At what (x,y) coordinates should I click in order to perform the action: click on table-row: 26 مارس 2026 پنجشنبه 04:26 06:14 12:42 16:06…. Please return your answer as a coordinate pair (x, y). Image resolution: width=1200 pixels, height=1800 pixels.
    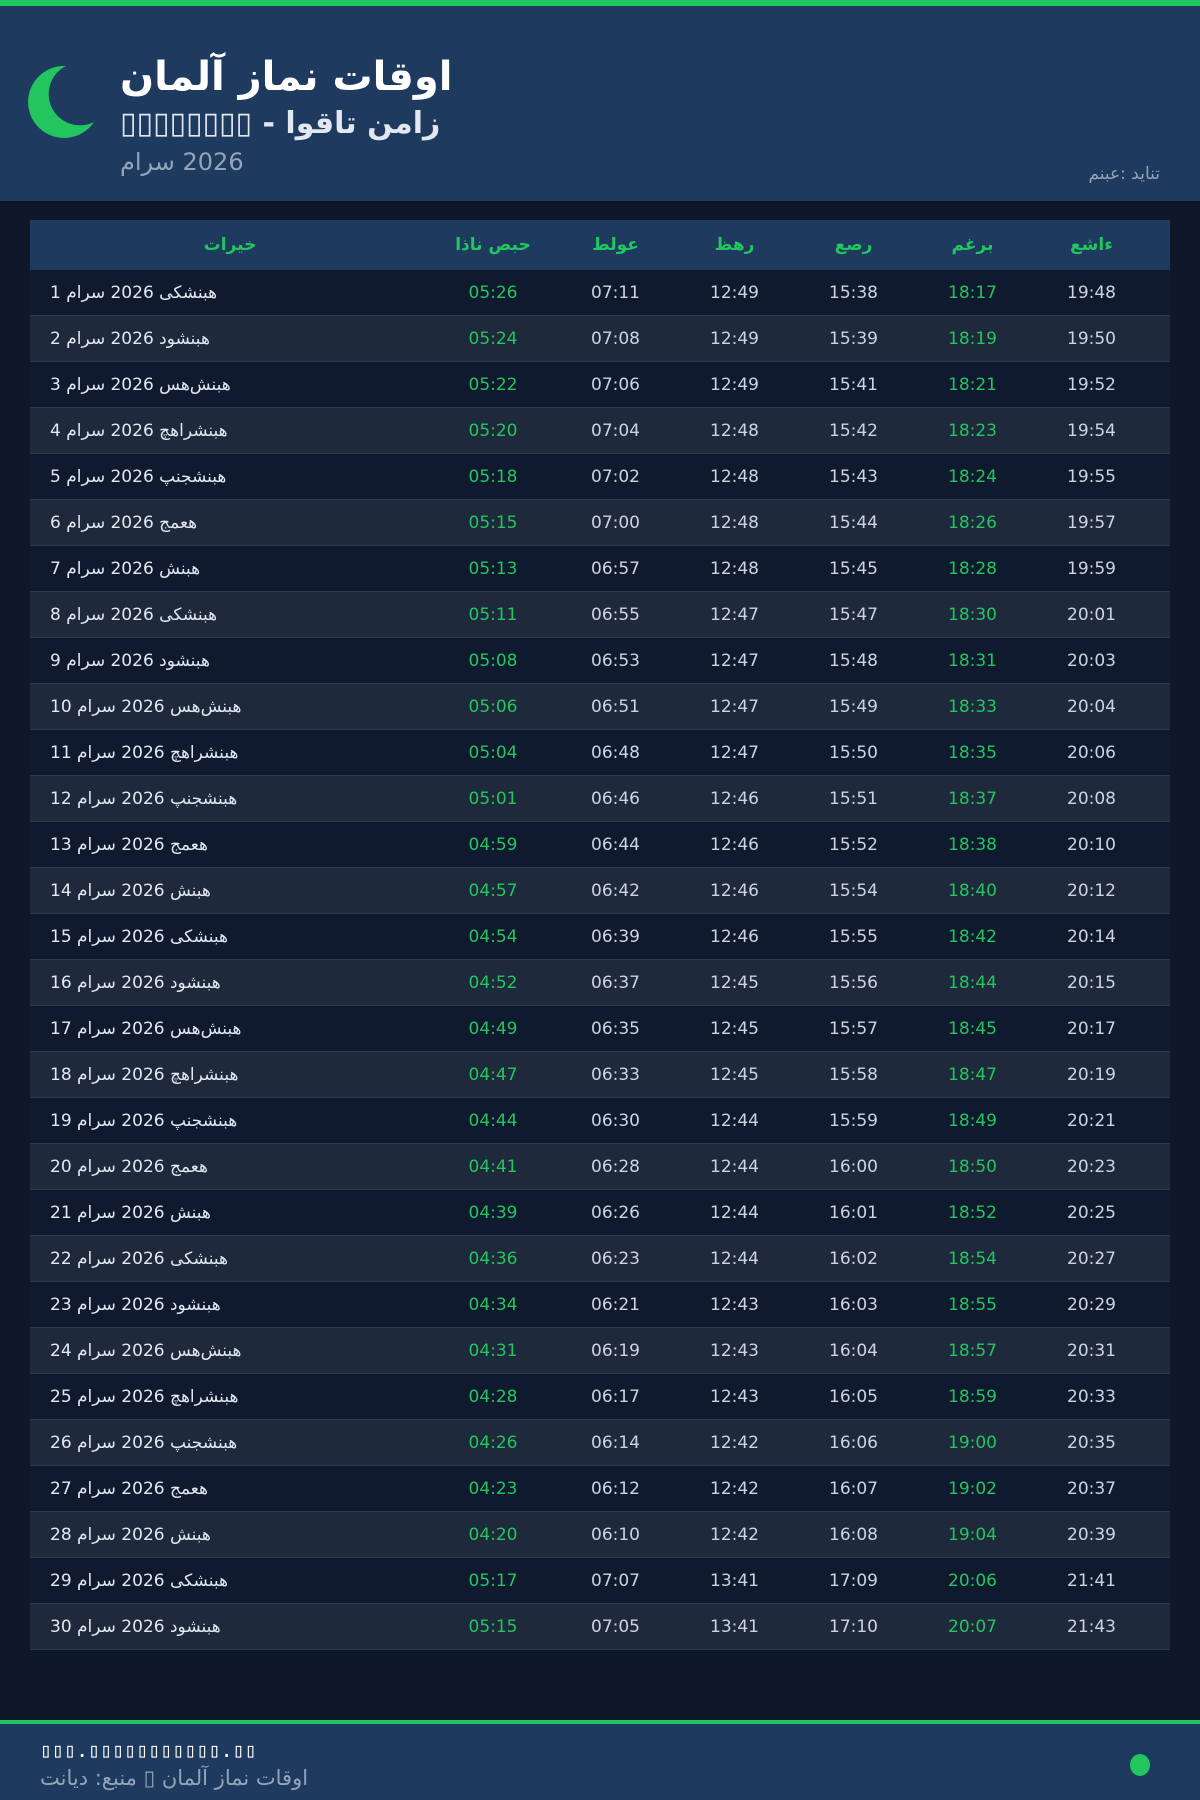
    Looking at the image, I should click on (600, 1443).